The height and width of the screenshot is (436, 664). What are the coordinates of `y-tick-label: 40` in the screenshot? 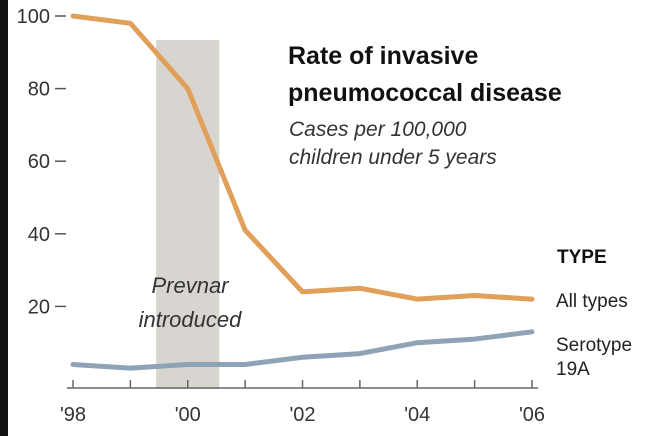 It's located at (39, 235).